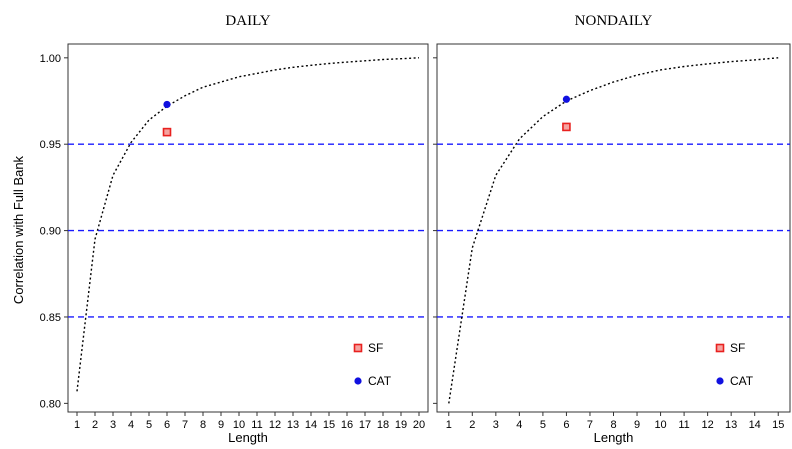 Image resolution: width=792 pixels, height=449 pixels. Describe the element at coordinates (383, 425) in the screenshot. I see `x-tick-label: 18` at that location.